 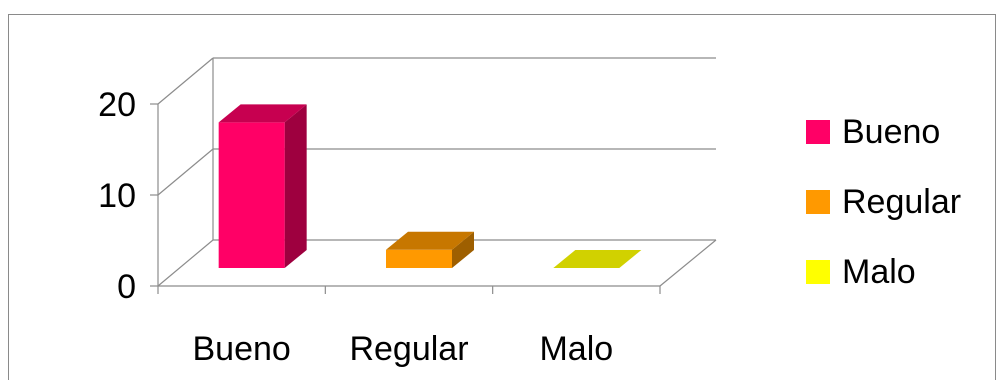 I want to click on bar-malo, so click(x=597, y=259).